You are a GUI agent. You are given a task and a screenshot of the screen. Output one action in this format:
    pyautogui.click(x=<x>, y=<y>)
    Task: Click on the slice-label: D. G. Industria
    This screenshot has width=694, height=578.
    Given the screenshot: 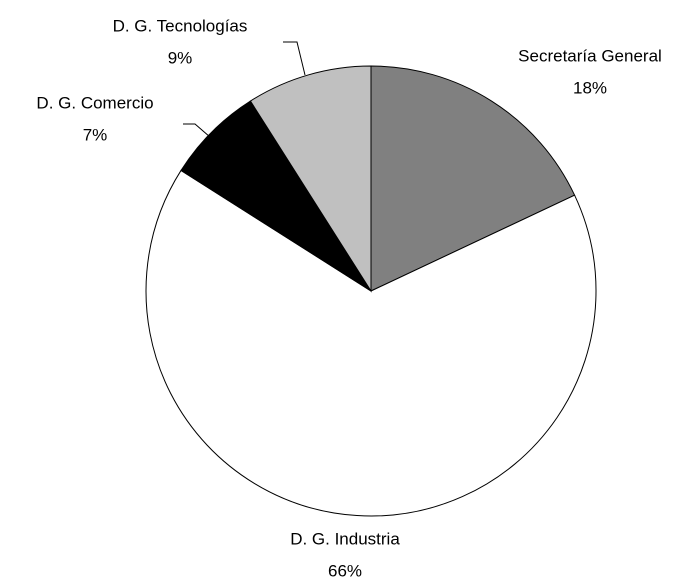 What is the action you would take?
    pyautogui.click(x=345, y=538)
    